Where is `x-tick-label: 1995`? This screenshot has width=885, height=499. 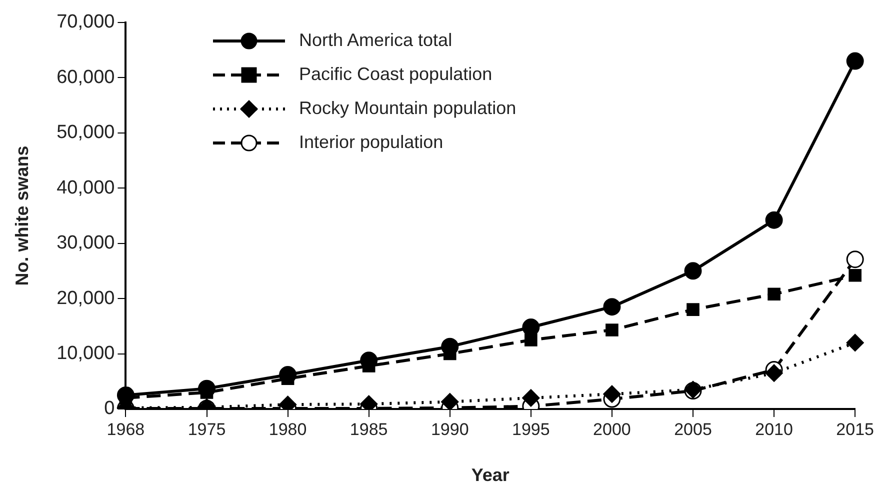 x-tick-label: 1995 is located at coordinates (531, 429).